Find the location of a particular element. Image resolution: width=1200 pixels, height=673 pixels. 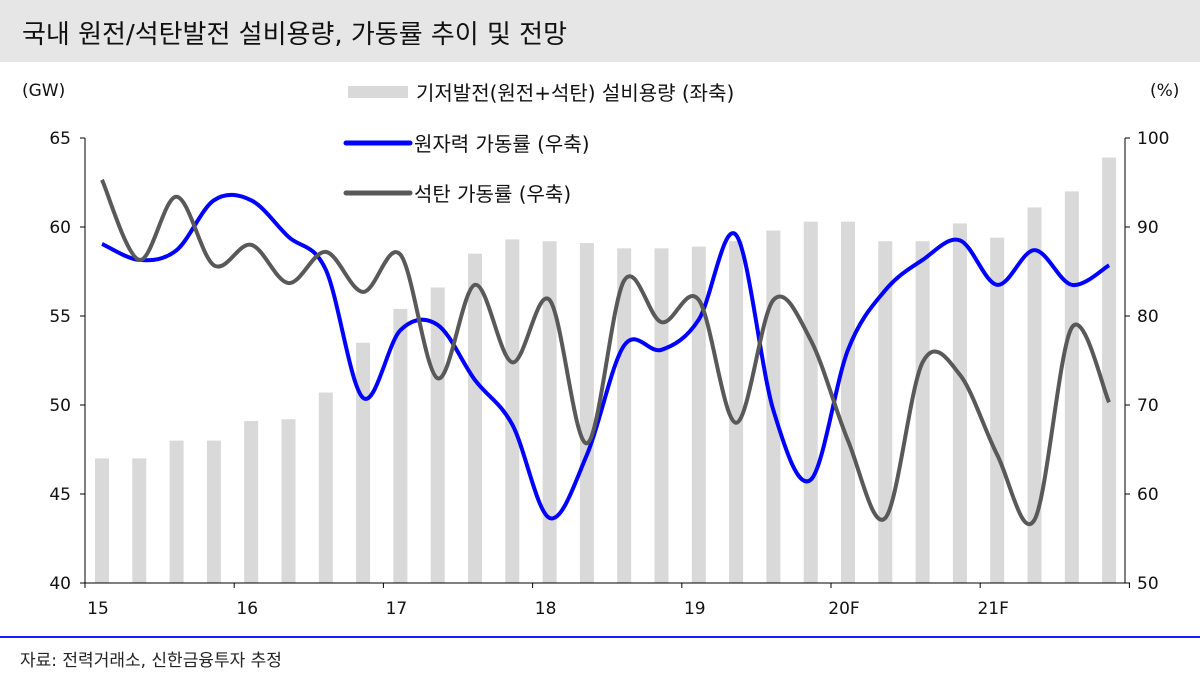

left-tick-label: 45 is located at coordinates (60, 495).